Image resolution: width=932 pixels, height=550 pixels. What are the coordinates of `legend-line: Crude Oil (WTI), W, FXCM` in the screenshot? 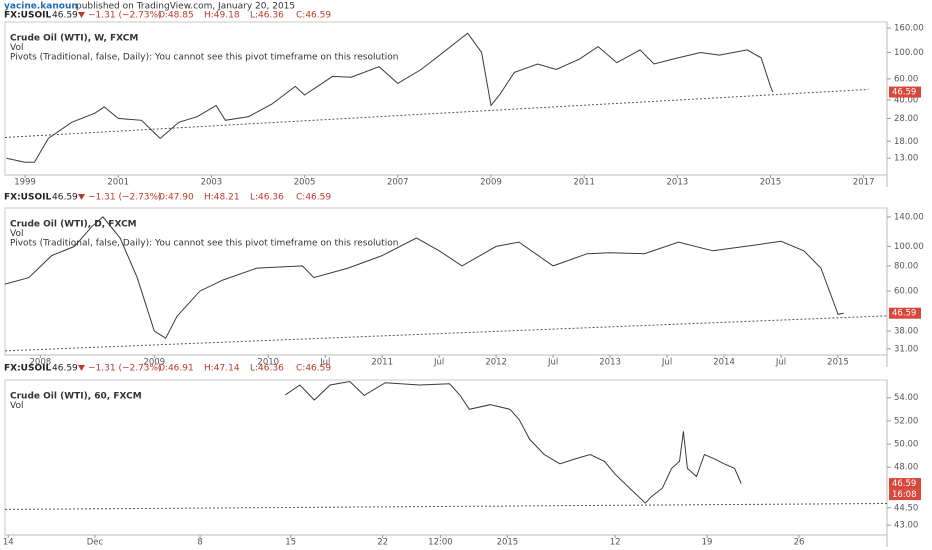 It's located at (74, 39).